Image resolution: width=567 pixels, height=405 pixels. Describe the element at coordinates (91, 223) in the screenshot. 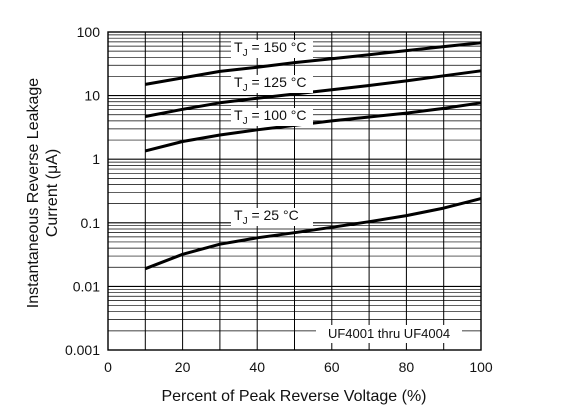

I see `y-tick-label: 0.1` at that location.